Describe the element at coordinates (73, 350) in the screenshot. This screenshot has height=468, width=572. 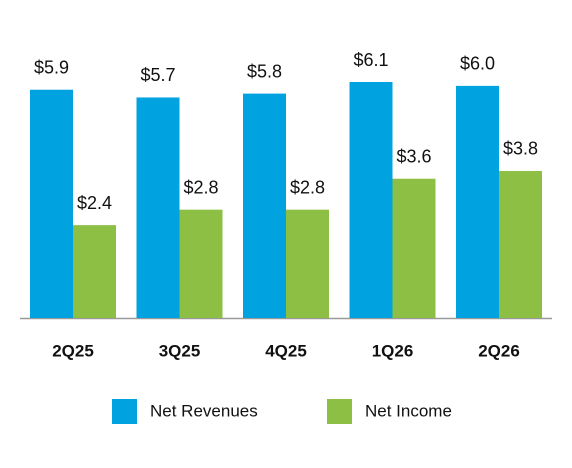
I see `x-tick-label: 2Q25` at that location.